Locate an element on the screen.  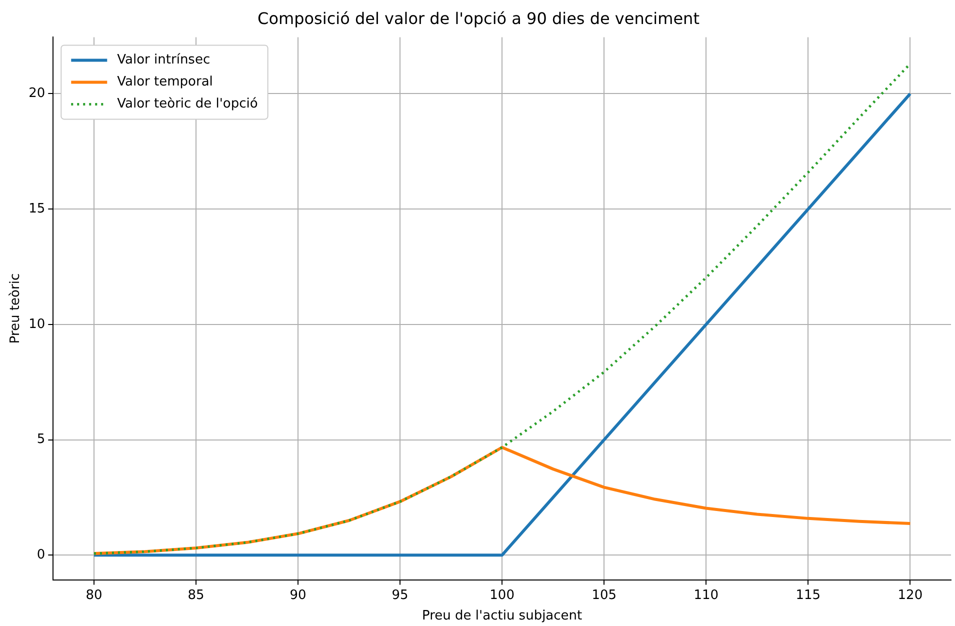
chart-title: Composició del valor de l'opció a 90 dies de venciment is located at coordinates (479, 18).